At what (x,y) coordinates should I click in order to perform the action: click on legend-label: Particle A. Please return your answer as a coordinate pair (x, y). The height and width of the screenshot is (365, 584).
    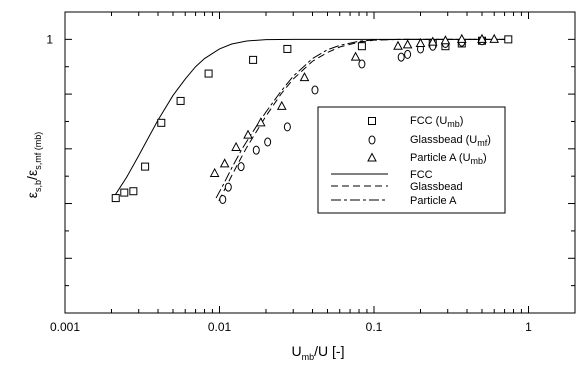
    Looking at the image, I should click on (433, 201).